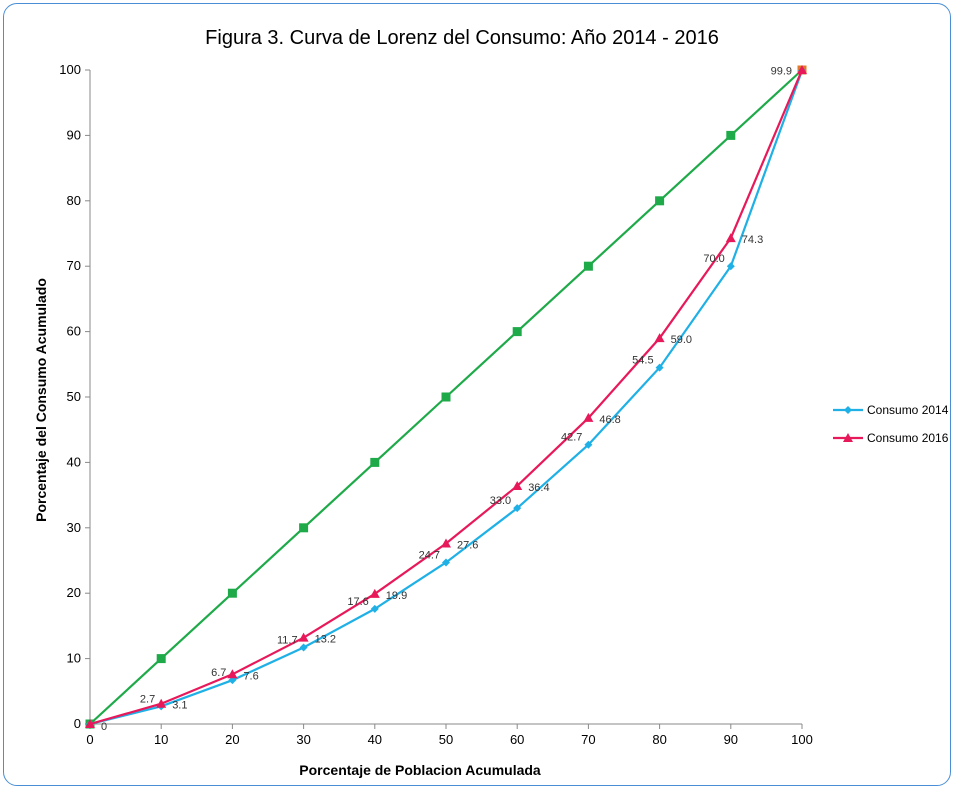 This screenshot has width=955, height=791. I want to click on data-label-2016: 36.4, so click(538, 488).